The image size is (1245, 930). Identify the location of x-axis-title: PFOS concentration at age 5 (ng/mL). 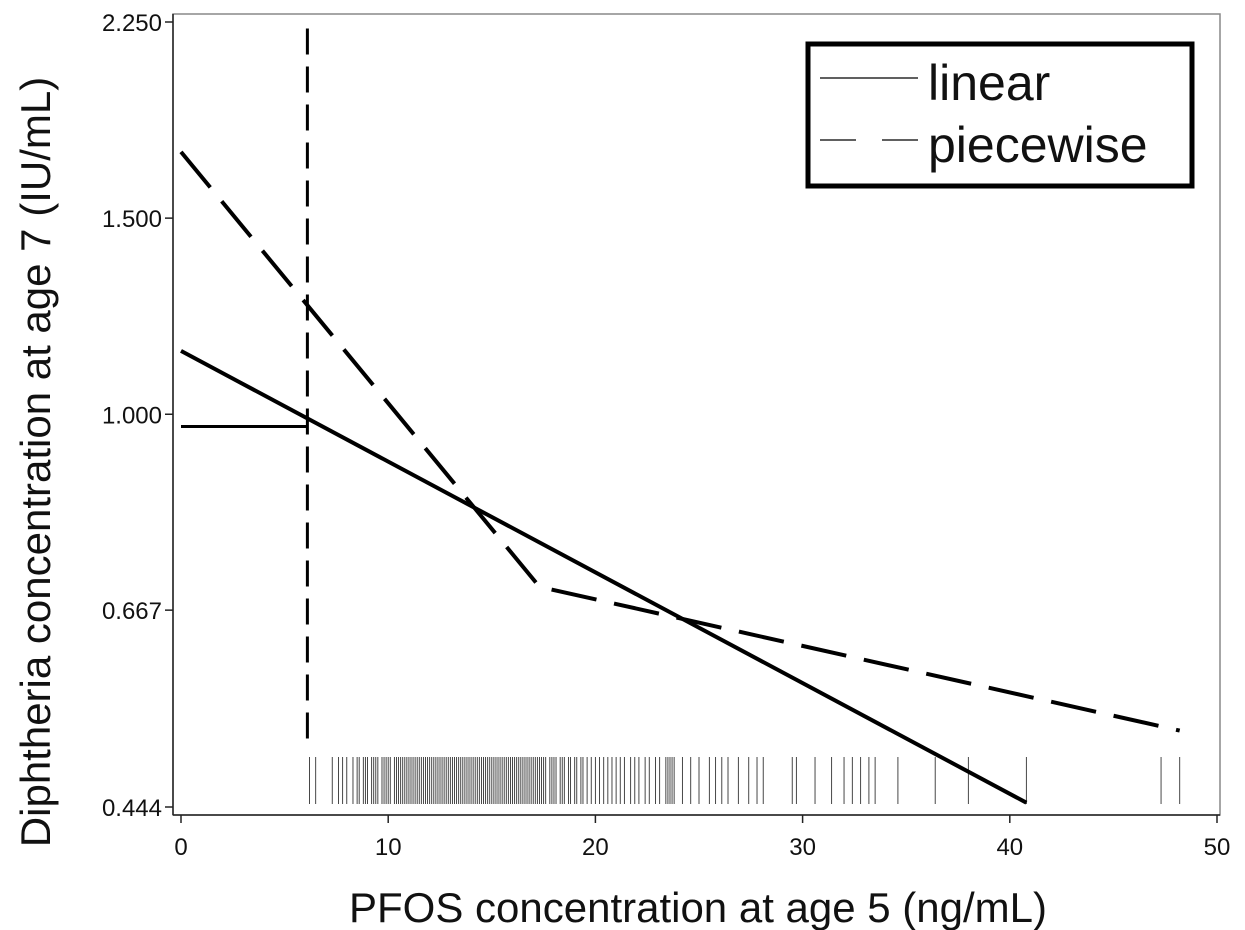
(698, 907).